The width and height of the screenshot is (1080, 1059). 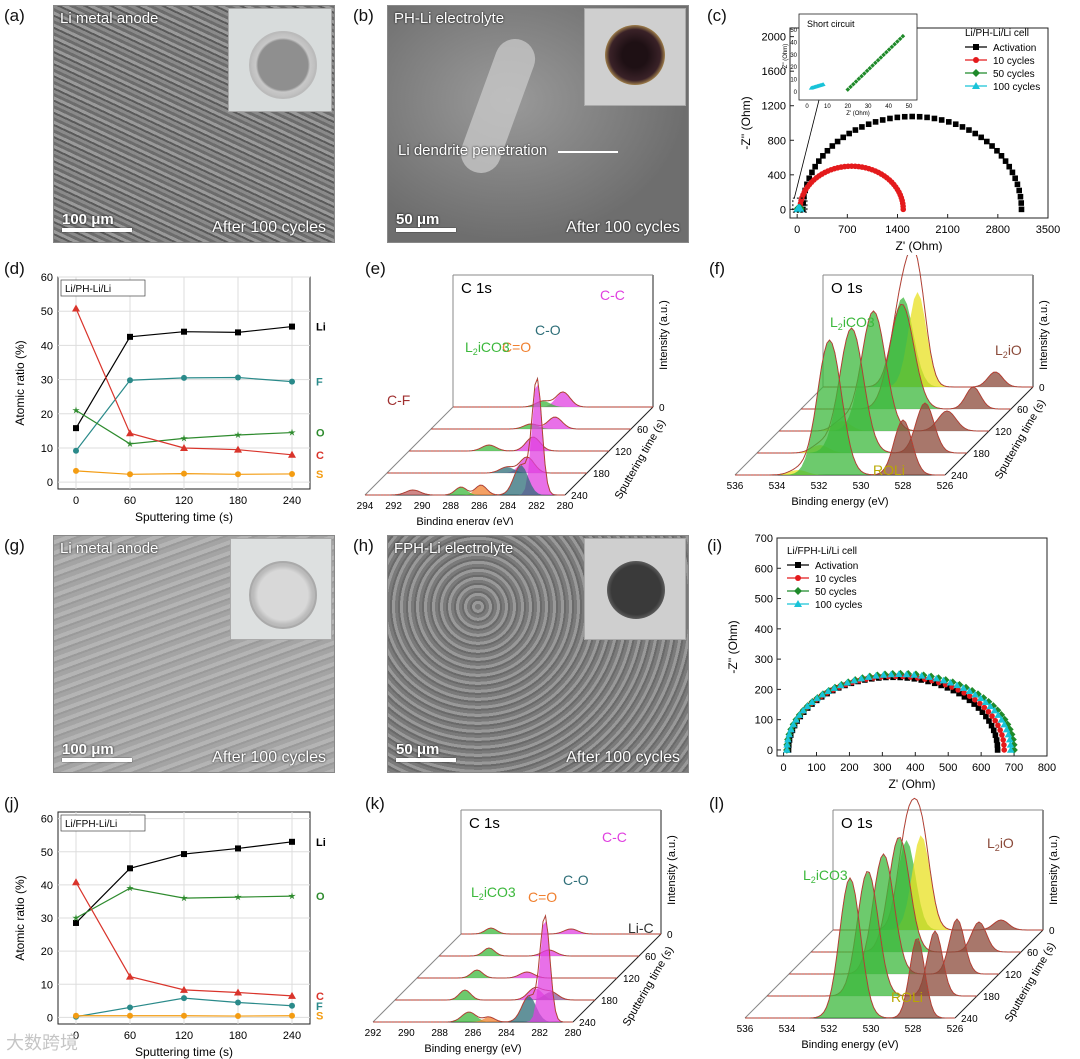 I want to click on y-tick-label: 60, so click(x=47, y=820).